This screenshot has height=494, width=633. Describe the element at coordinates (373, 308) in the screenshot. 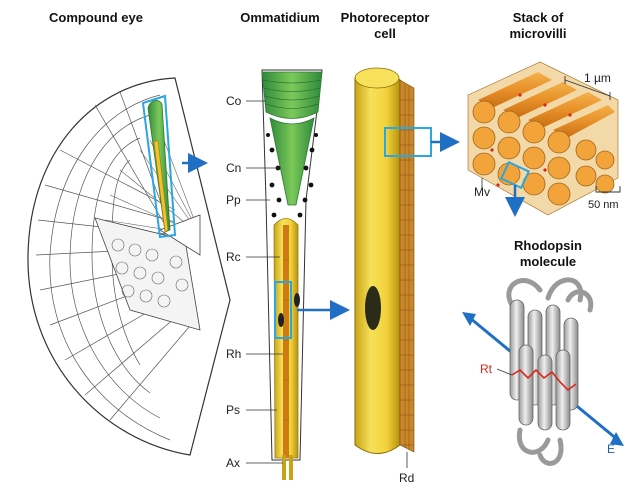

I see `photoreceptor-nucleus` at that location.